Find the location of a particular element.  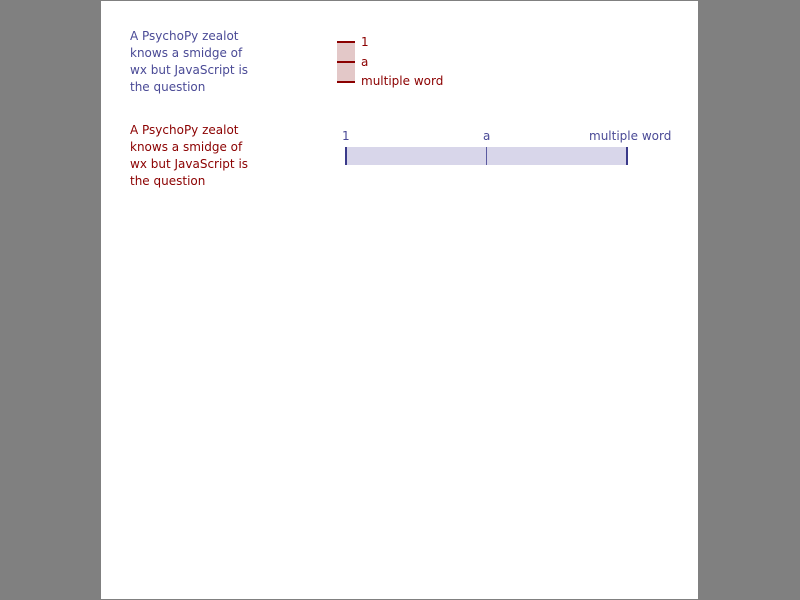

horizontal-slider is located at coordinates (486, 156).